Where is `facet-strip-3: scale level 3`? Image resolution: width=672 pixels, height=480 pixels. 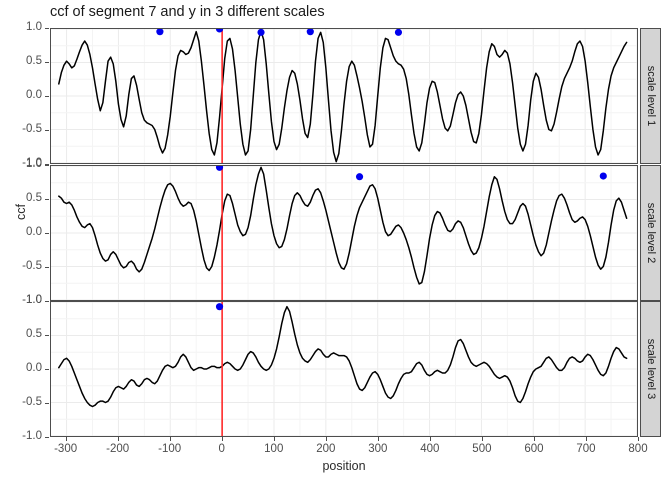 facet-strip-3: scale level 3 is located at coordinates (650, 369).